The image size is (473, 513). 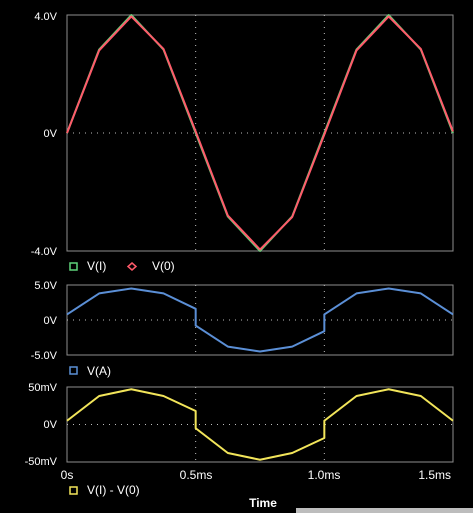 I want to click on legend-top: V(I) V(0), so click(x=122, y=266).